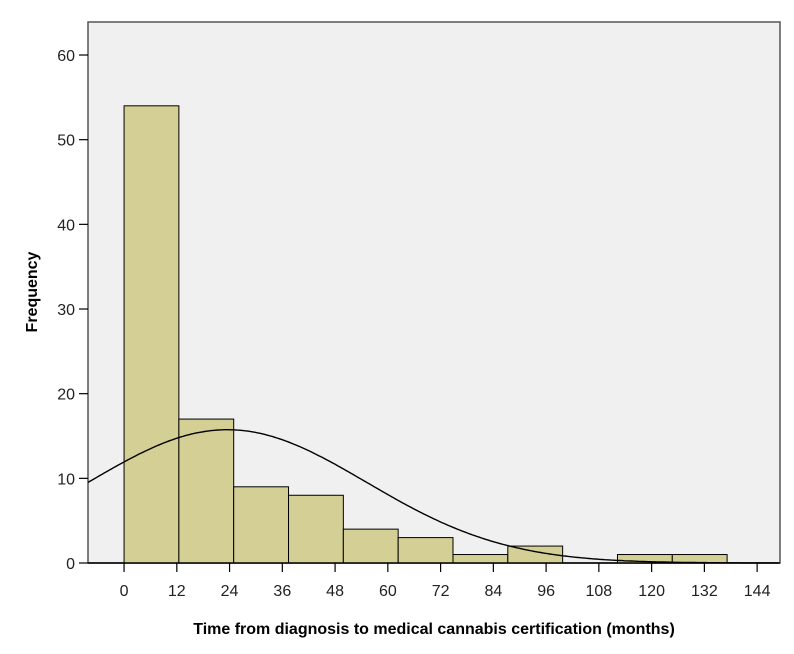  I want to click on x-tick-label: 72, so click(441, 591).